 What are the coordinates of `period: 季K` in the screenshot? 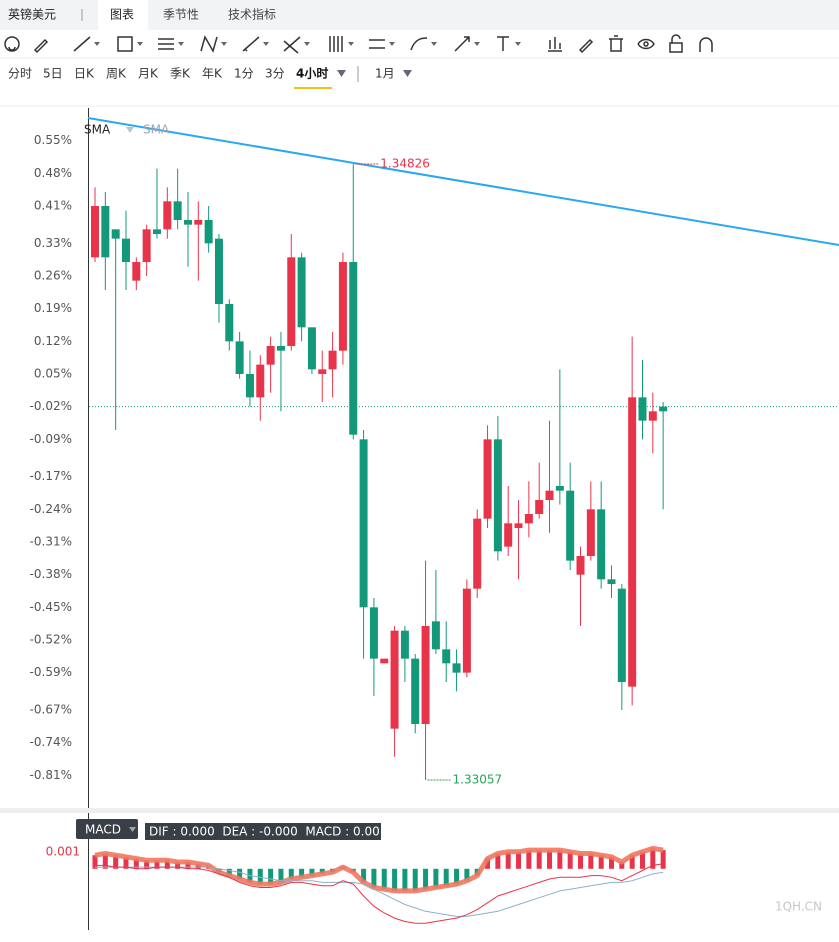 It's located at (180, 74).